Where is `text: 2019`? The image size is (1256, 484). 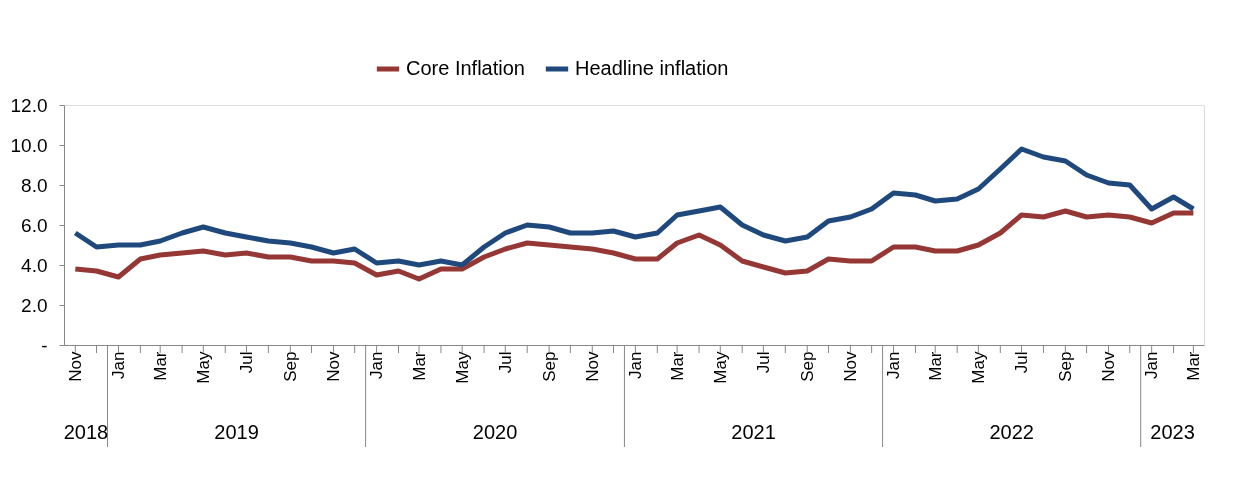 text: 2019 is located at coordinates (236, 432).